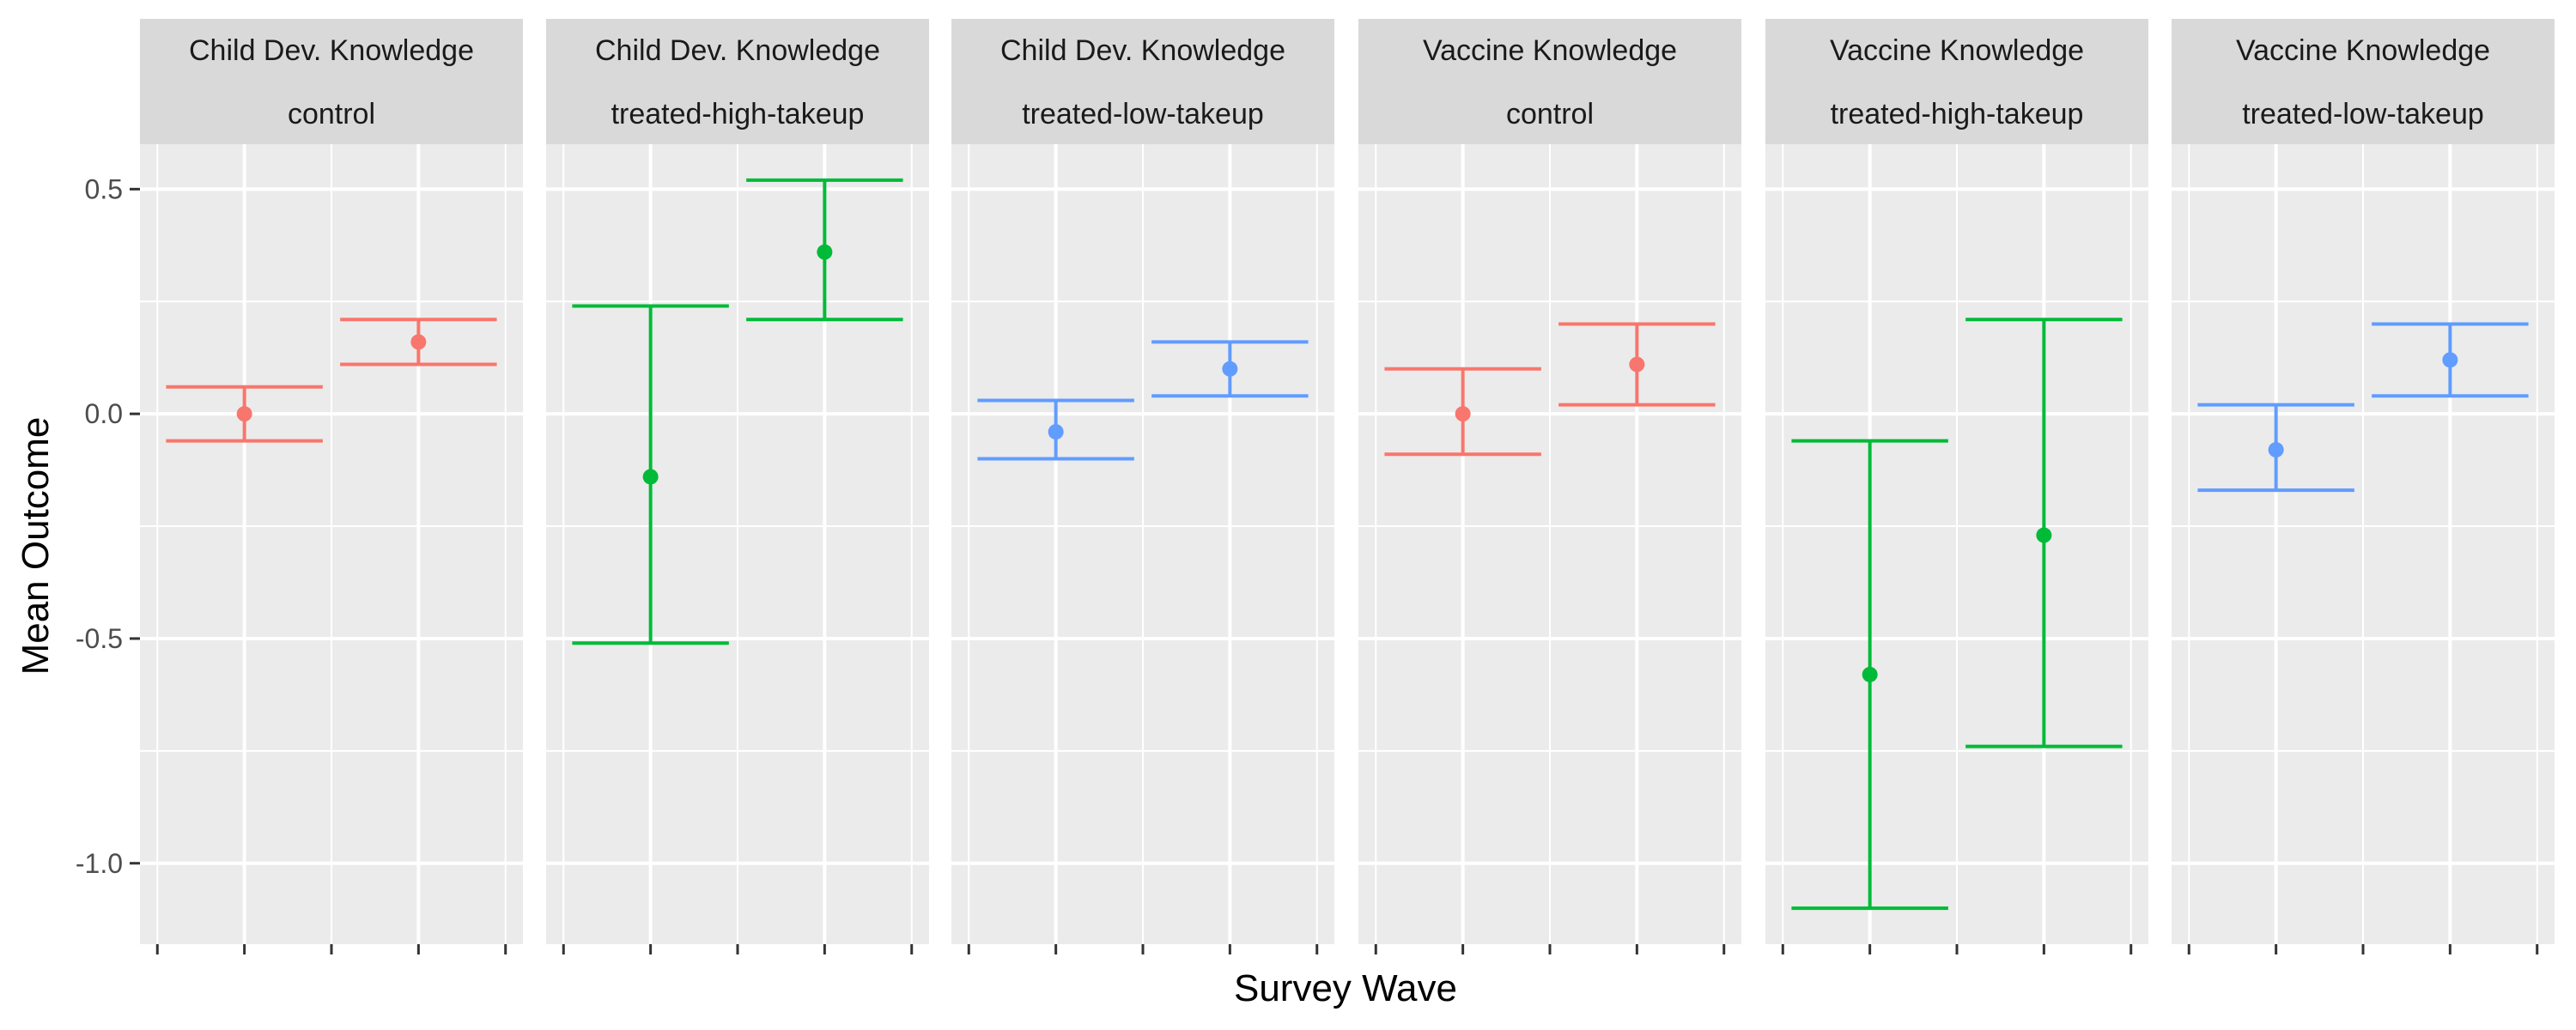 This screenshot has width=2576, height=1030. Describe the element at coordinates (332, 486) in the screenshot. I see `facet-panel: Child Dev. Knowledge control` at that location.